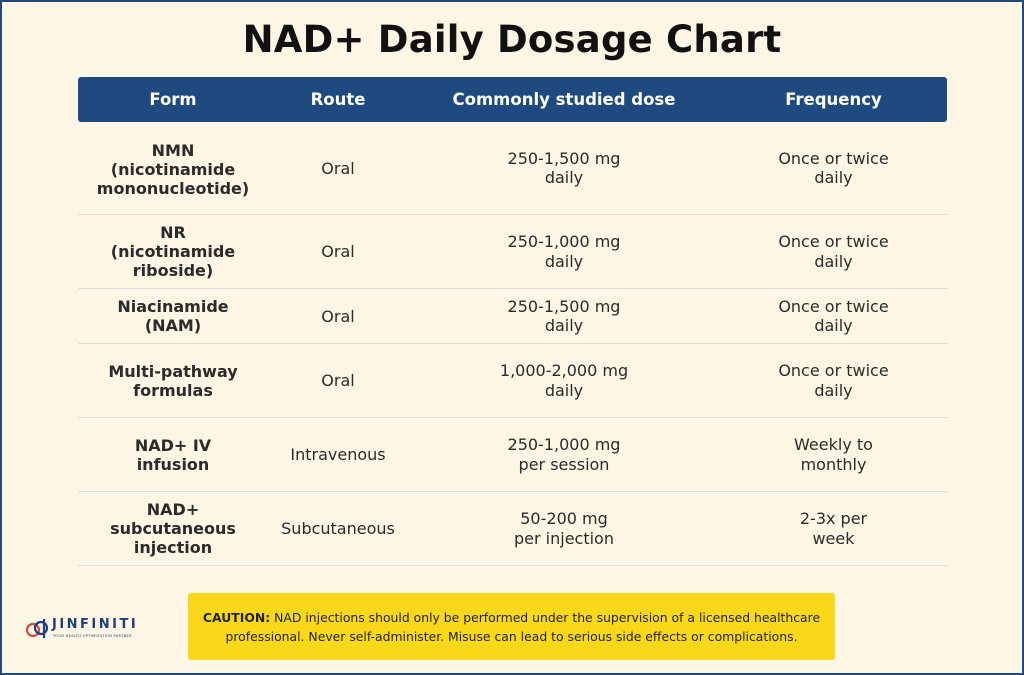  I want to click on dose-line: per session, so click(564, 464).